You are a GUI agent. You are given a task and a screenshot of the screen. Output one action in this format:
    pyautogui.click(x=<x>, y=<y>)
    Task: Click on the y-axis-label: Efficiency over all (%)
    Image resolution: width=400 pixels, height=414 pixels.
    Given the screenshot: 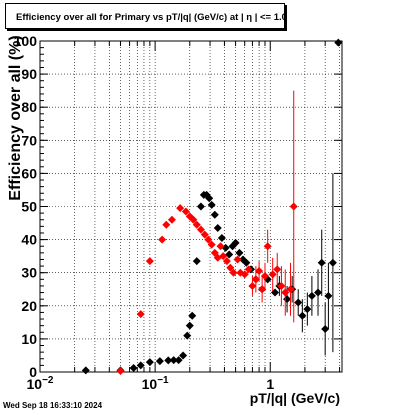 What is the action you would take?
    pyautogui.click(x=15, y=118)
    